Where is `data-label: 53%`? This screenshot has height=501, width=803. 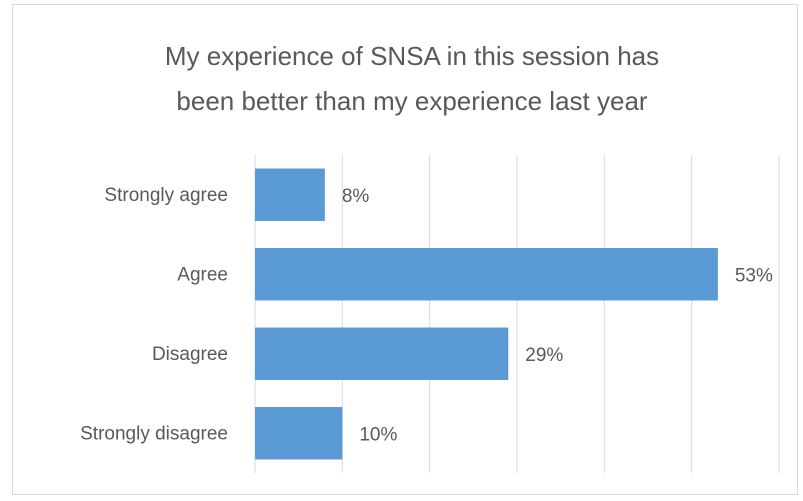
data-label: 53% is located at coordinates (754, 275).